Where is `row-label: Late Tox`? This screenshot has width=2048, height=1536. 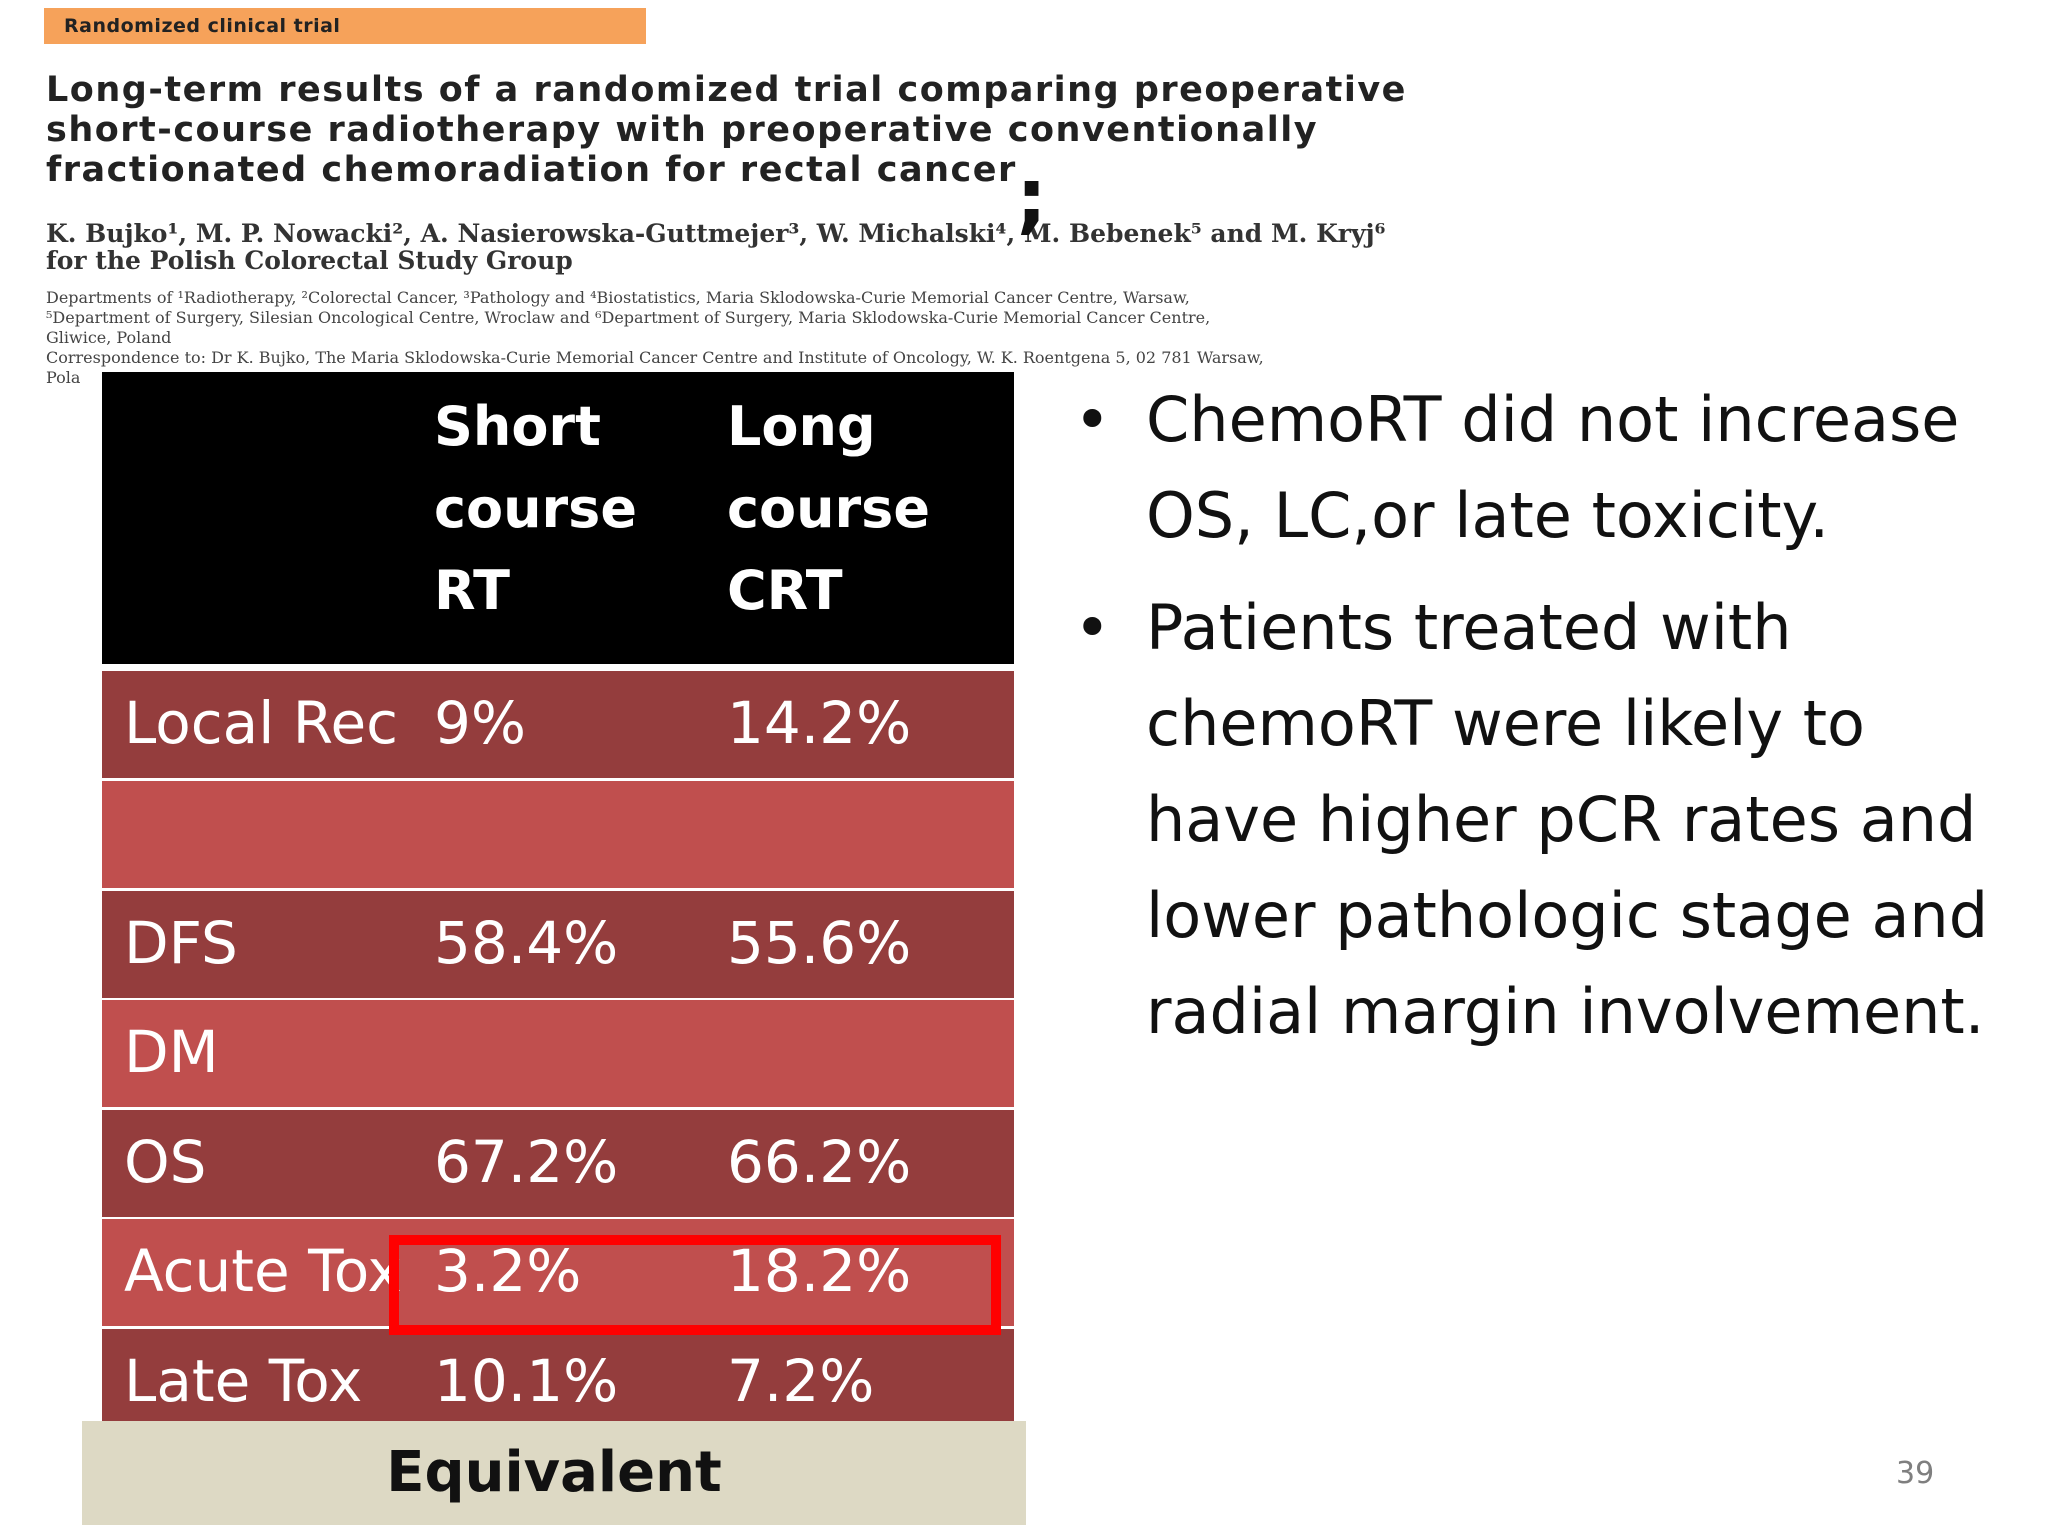 row-label: Late Tox is located at coordinates (243, 1381).